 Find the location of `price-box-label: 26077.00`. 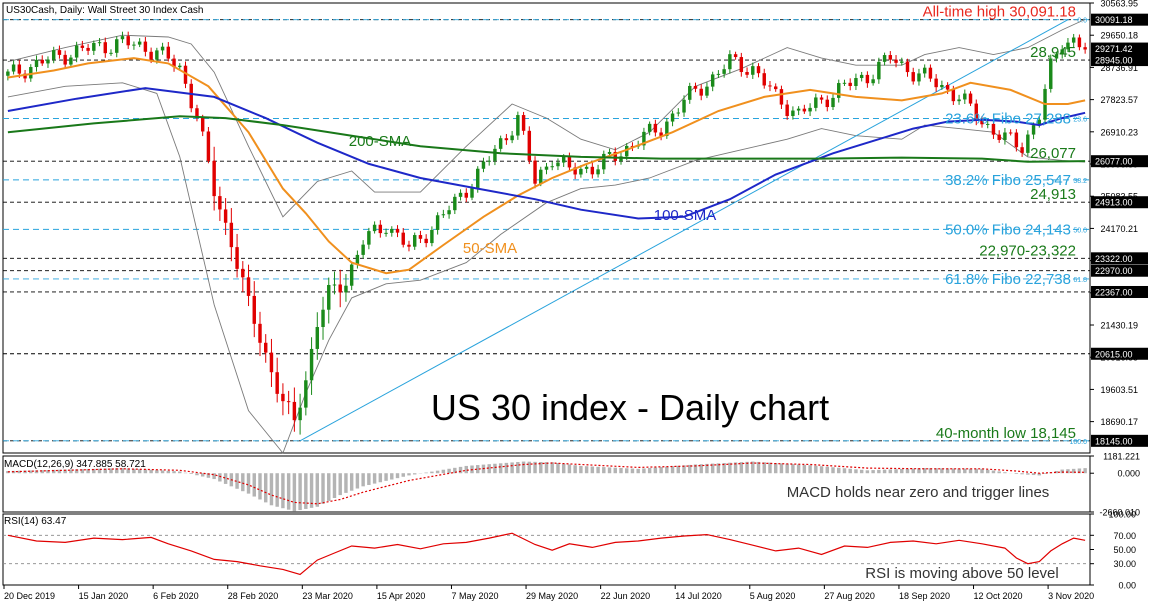

price-box-label: 26077.00 is located at coordinates (1114, 162).